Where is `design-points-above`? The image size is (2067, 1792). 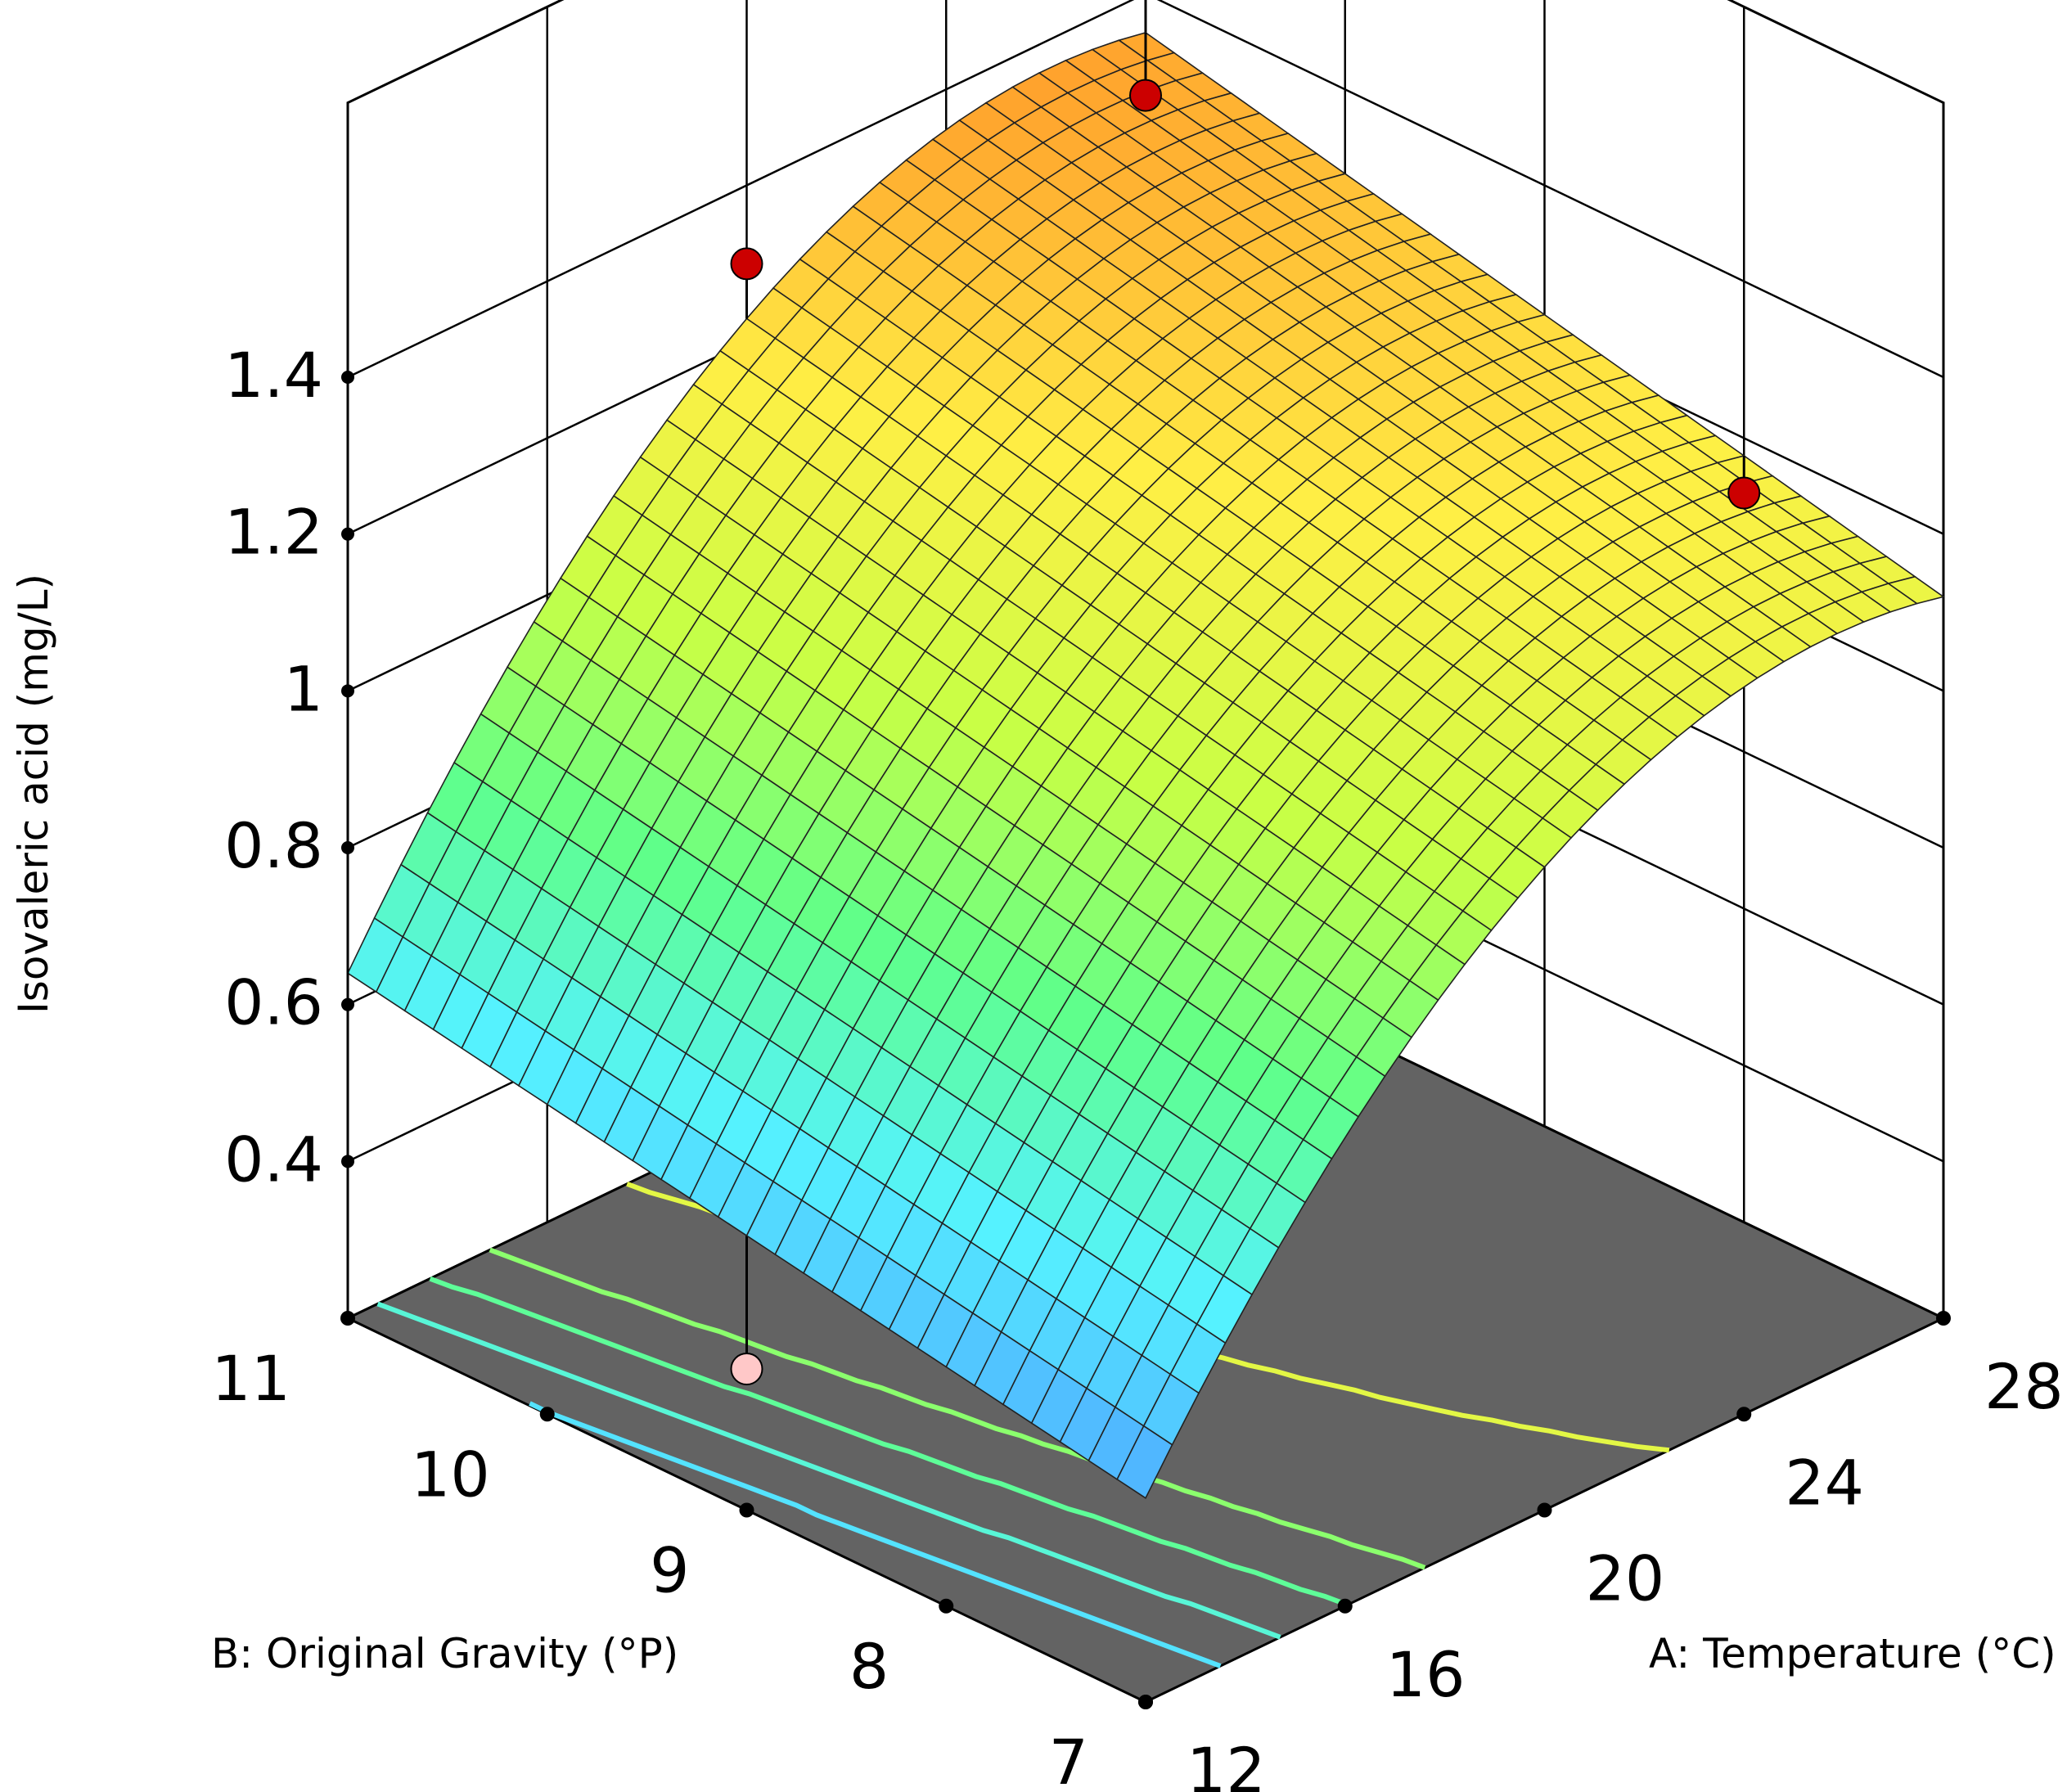 design-points-above is located at coordinates (1245, 271).